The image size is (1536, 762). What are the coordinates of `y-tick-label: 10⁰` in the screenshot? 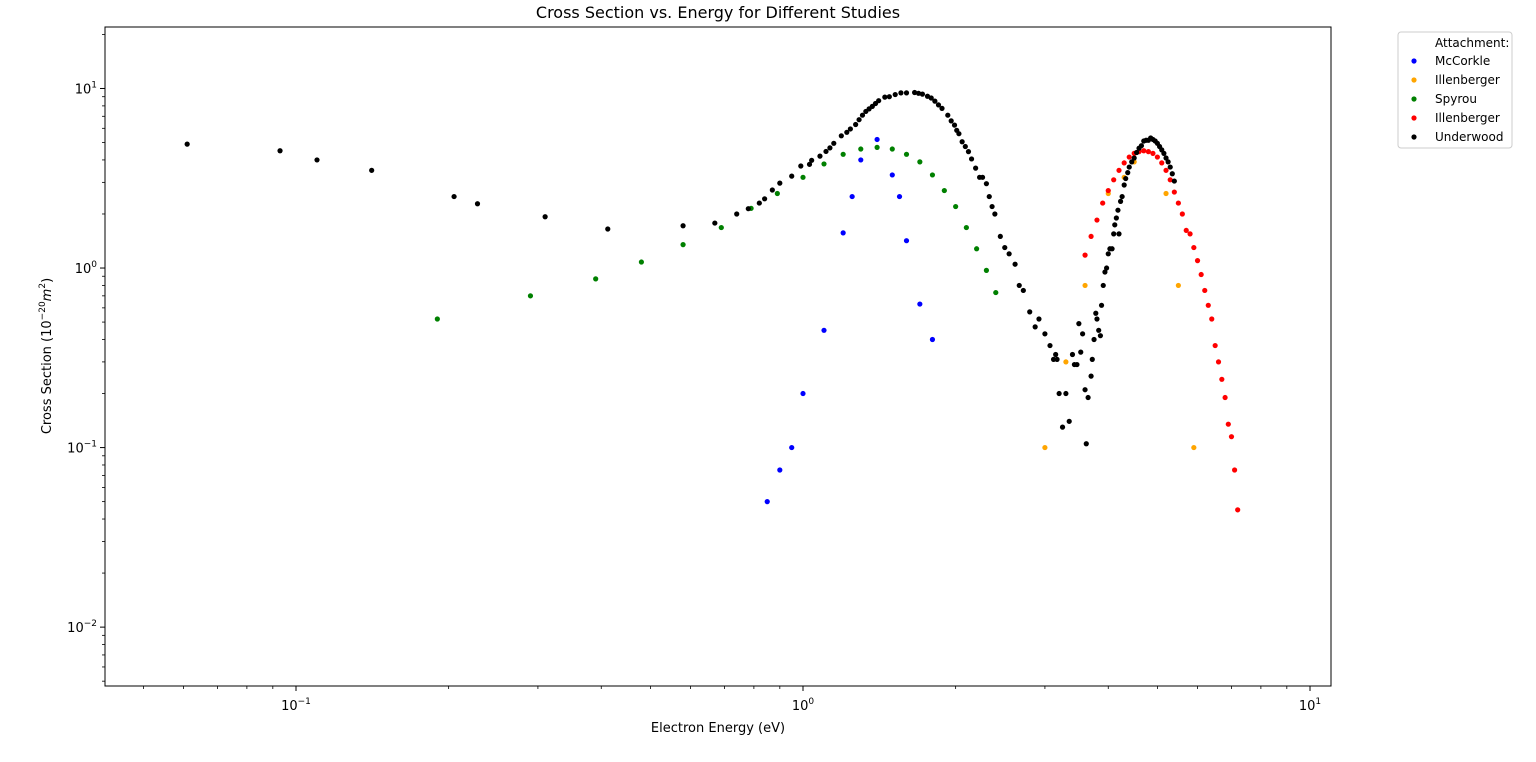 It's located at (86, 268).